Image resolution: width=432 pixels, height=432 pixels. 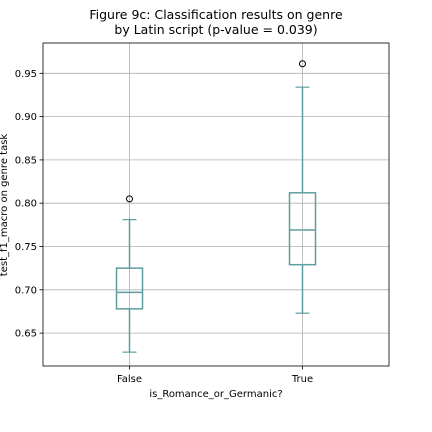 What do you see at coordinates (26, 204) in the screenshot?
I see `y-tick-label: 0.80` at bounding box center [26, 204].